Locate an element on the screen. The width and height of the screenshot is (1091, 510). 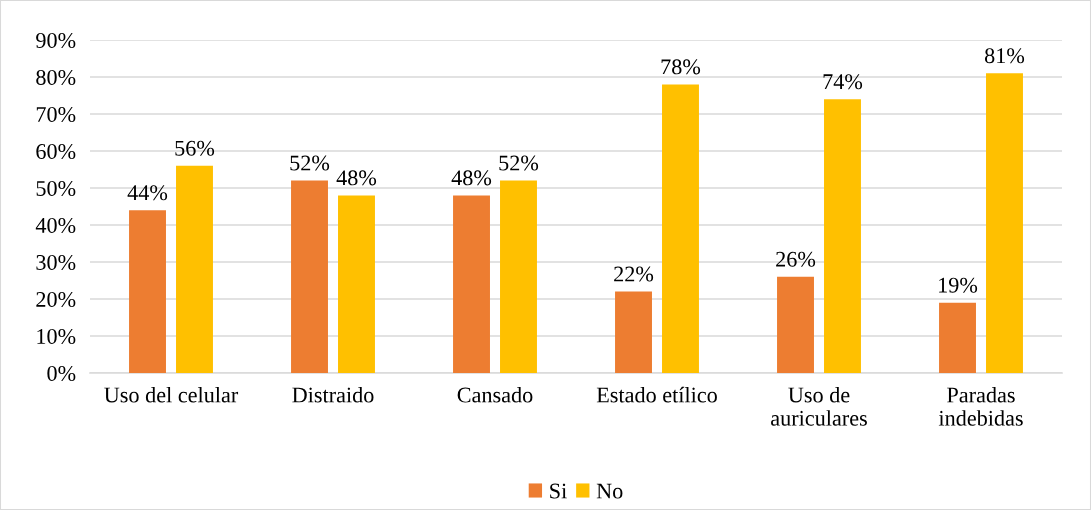
legend-label: No is located at coordinates (609, 491).